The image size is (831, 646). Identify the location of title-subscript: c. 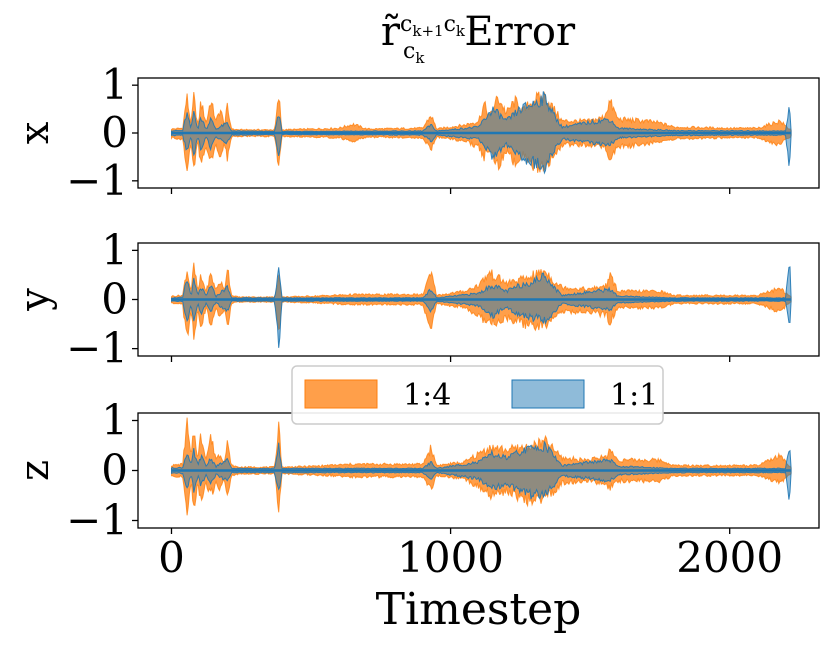
(409, 51).